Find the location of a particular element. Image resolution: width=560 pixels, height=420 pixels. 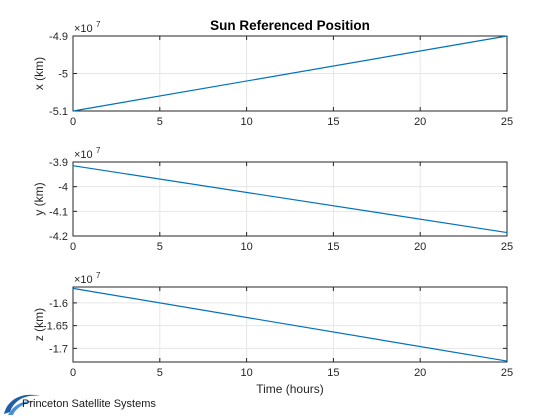

axes-1-box is located at coordinates (290, 73).